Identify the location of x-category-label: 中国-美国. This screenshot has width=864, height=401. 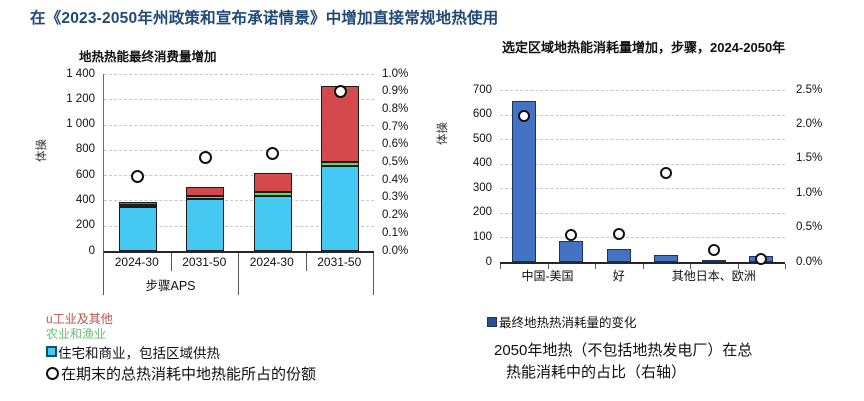
(547, 276).